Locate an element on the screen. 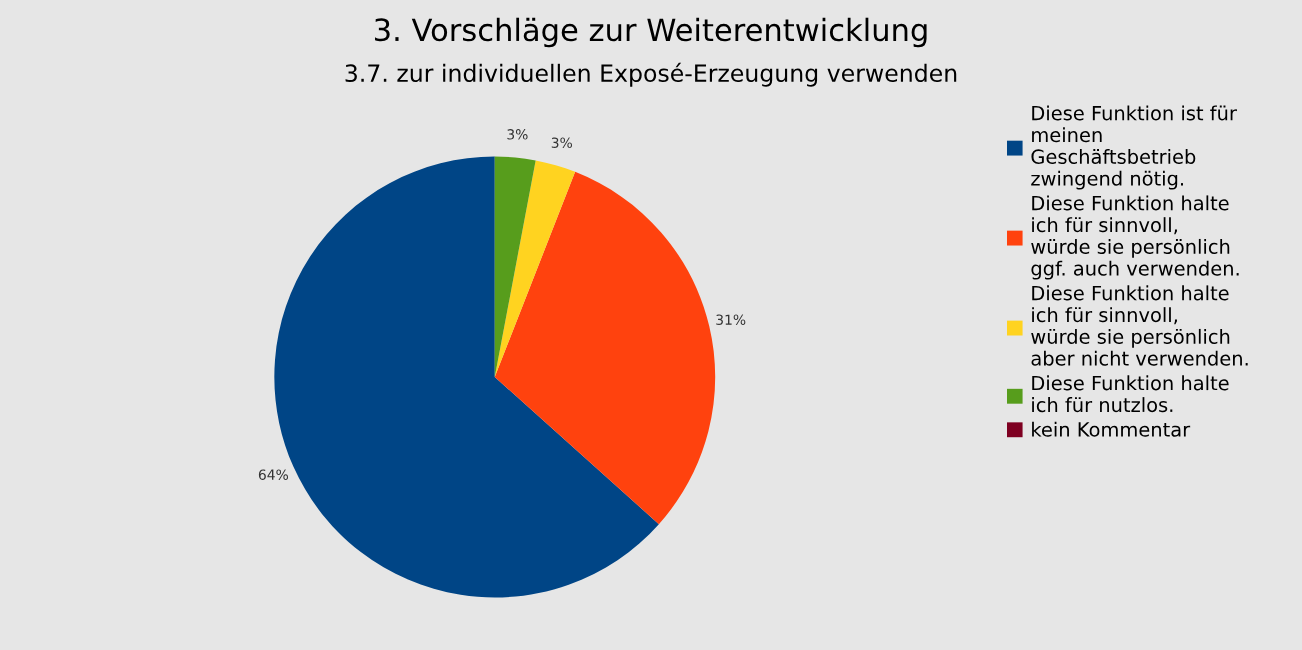  legend-label: kein Kommentar is located at coordinates (1111, 429).